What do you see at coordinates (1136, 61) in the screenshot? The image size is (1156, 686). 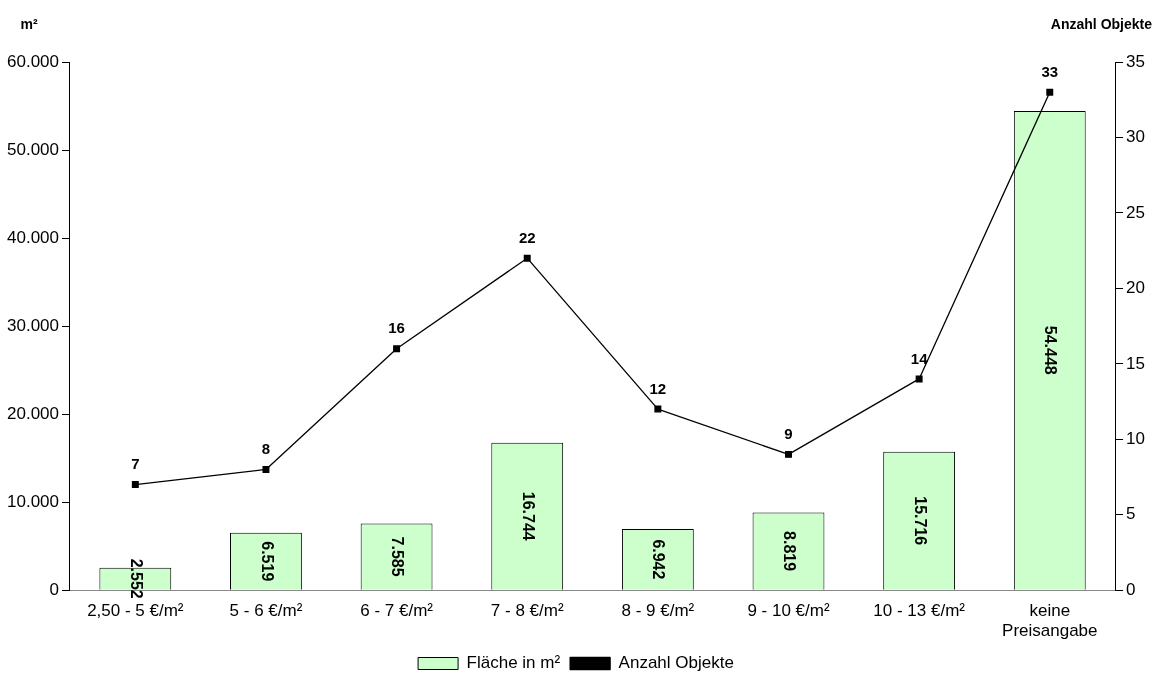 I see `y2-tick-label: 35` at bounding box center [1136, 61].